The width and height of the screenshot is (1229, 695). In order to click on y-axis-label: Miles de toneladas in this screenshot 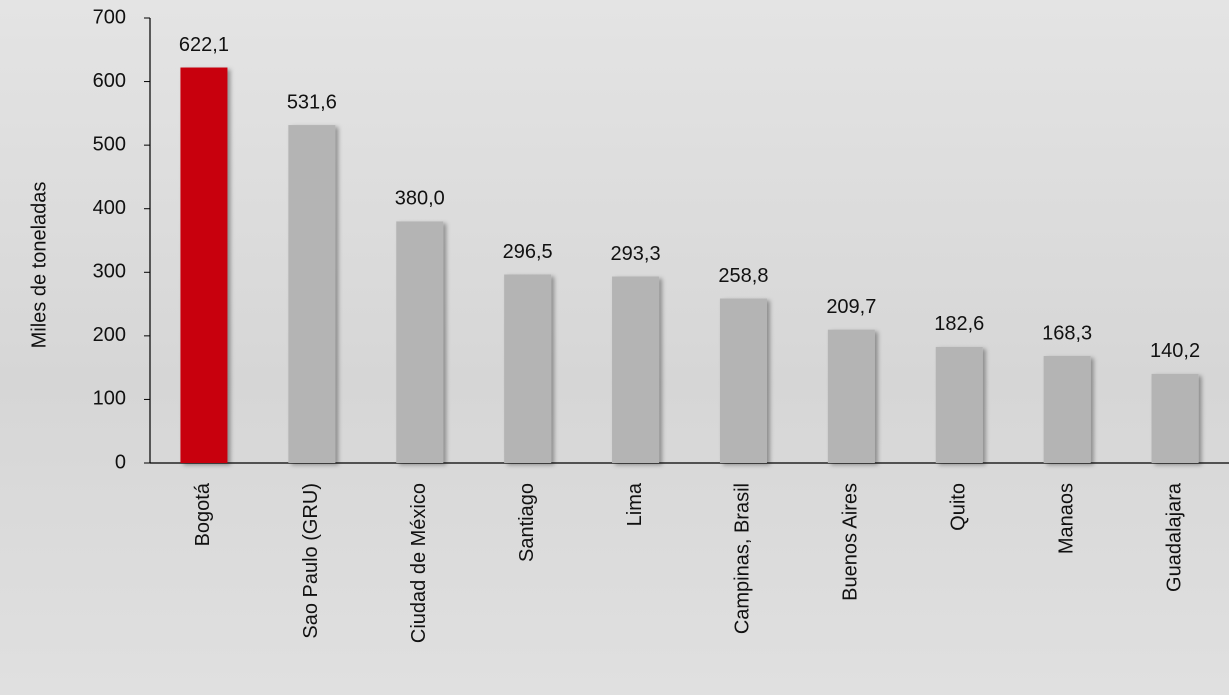, I will do `click(39, 265)`.